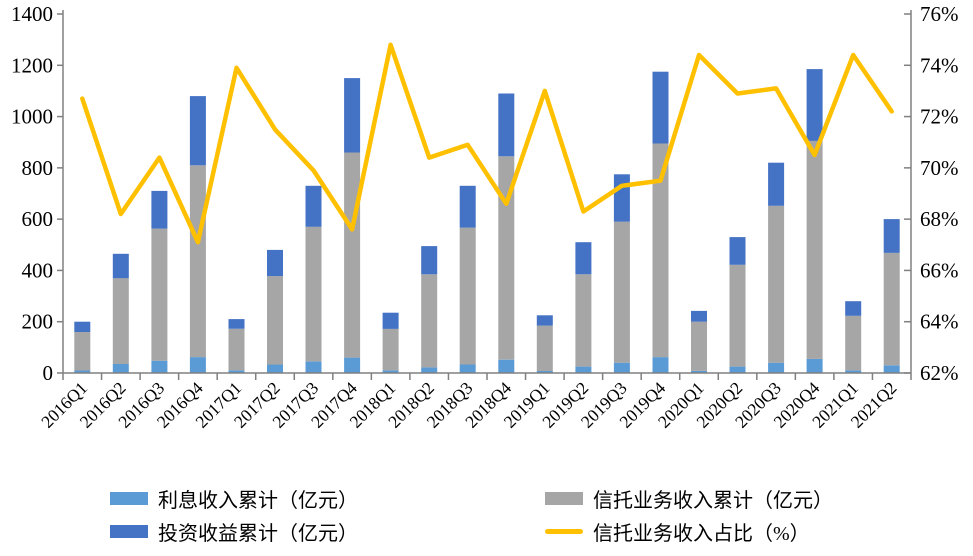 The width and height of the screenshot is (973, 556). Describe the element at coordinates (713, 501) in the screenshot. I see `legend-label-trust-income: 信托业务收入累计（亿元）` at that location.